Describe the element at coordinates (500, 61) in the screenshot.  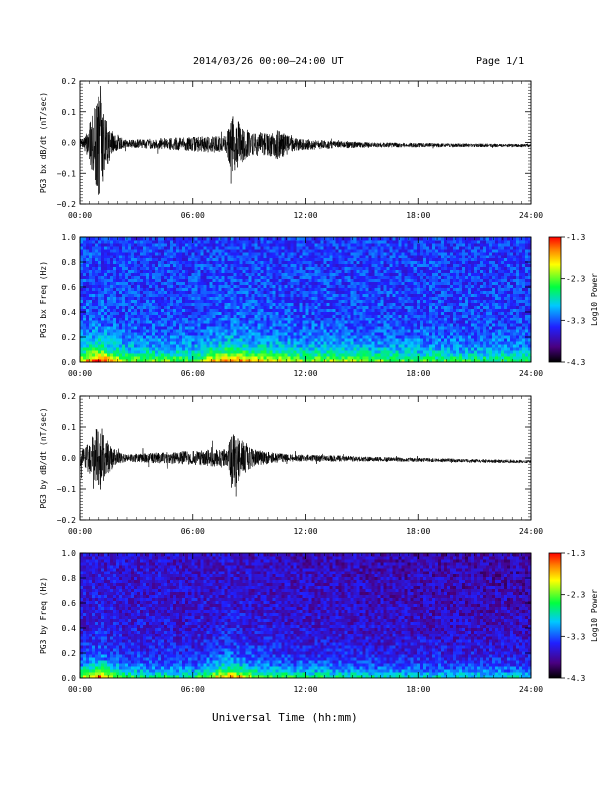
I see `page-number: Page 1/1` at that location.